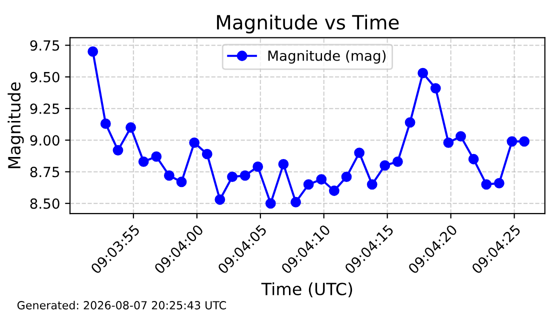  What do you see at coordinates (45, 172) in the screenshot?
I see `y-tick-label: 8.75` at bounding box center [45, 172].